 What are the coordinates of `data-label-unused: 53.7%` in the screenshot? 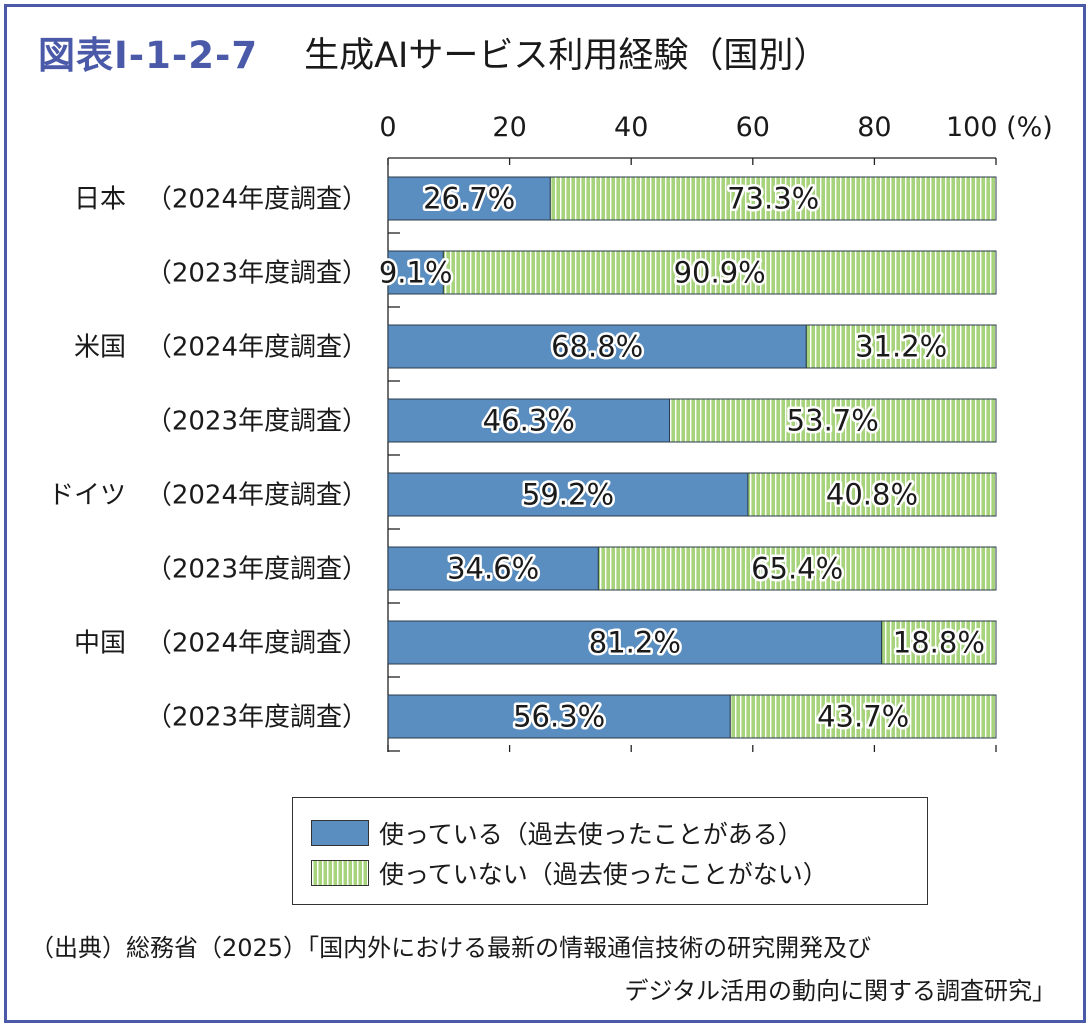 It's located at (833, 421).